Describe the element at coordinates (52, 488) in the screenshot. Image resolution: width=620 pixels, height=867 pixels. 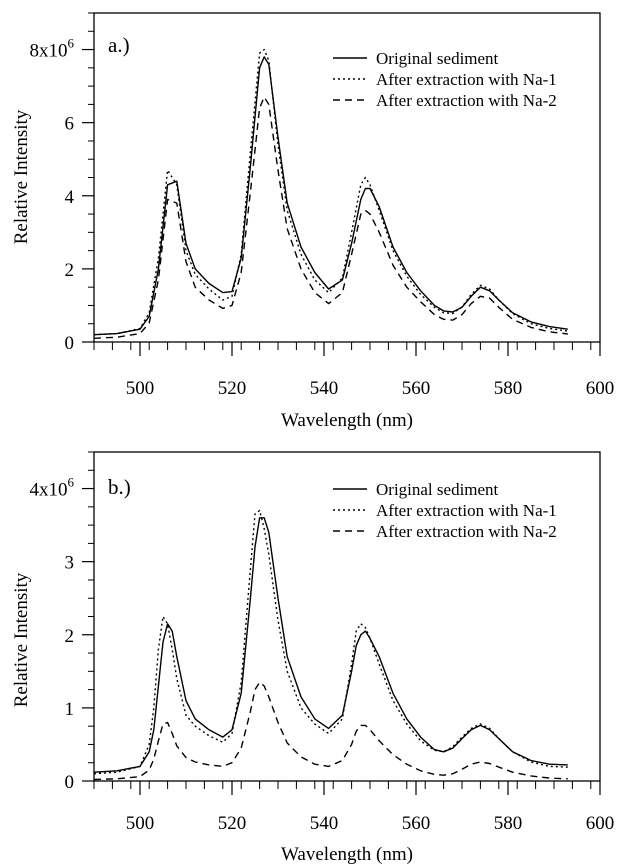
I see `y-tick-label: 4x10⁶` at that location.